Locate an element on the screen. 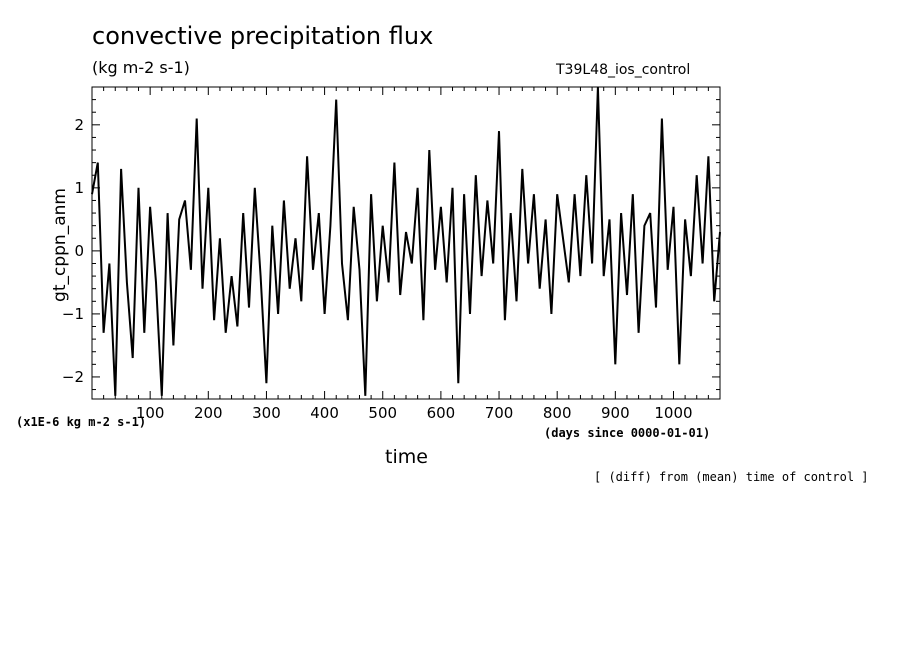 This screenshot has width=904, height=654. y-axis-label: gt_cppn_anm is located at coordinates (60, 245).